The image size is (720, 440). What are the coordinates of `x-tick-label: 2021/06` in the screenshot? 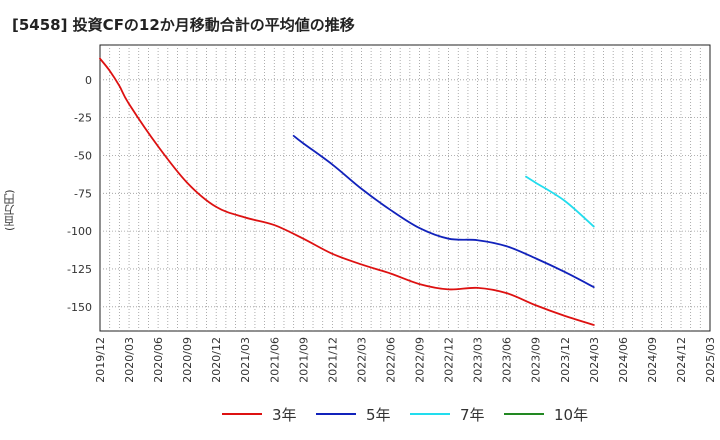 It's located at (274, 360).